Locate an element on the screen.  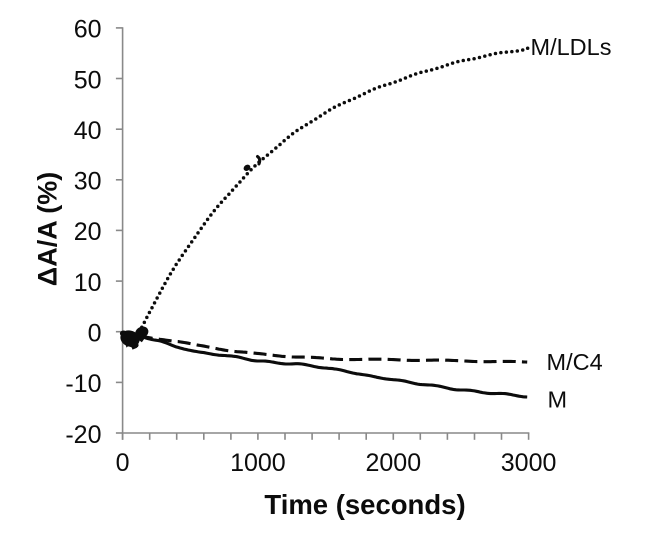
svg-text: 20 is located at coordinates (88, 232).